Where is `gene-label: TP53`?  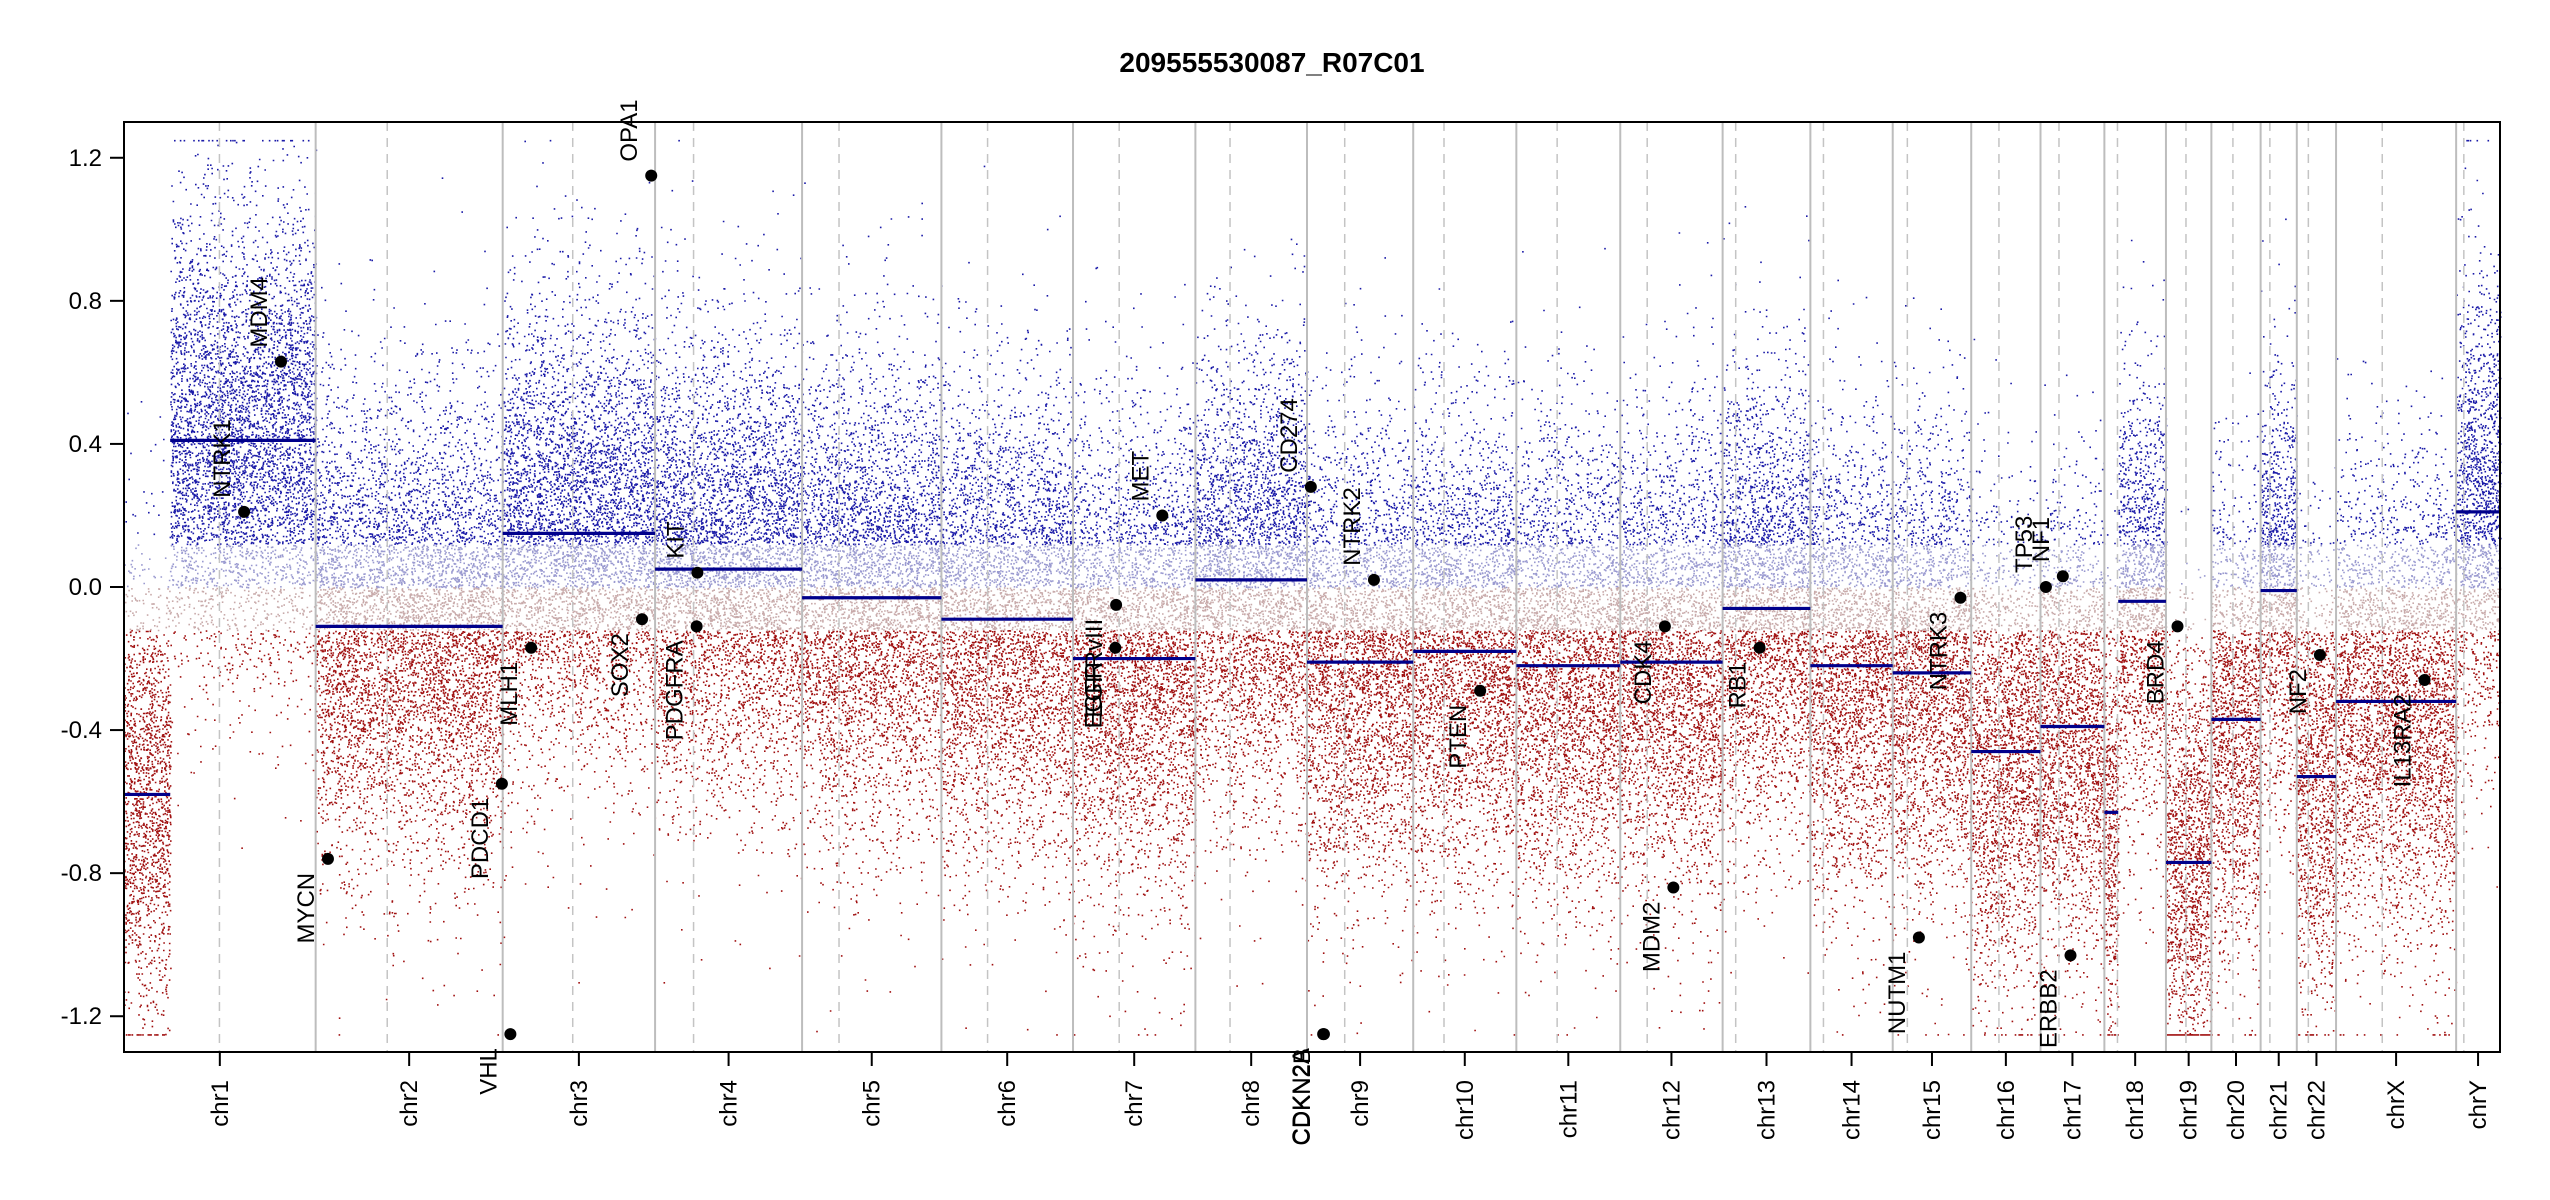
gene-label: TP53 is located at coordinates (2024, 544).